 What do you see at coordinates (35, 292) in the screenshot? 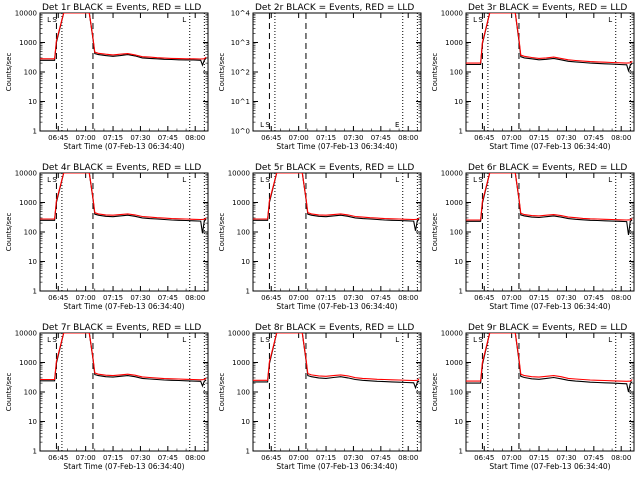
I see `y-tick-label: 1` at bounding box center [35, 292].